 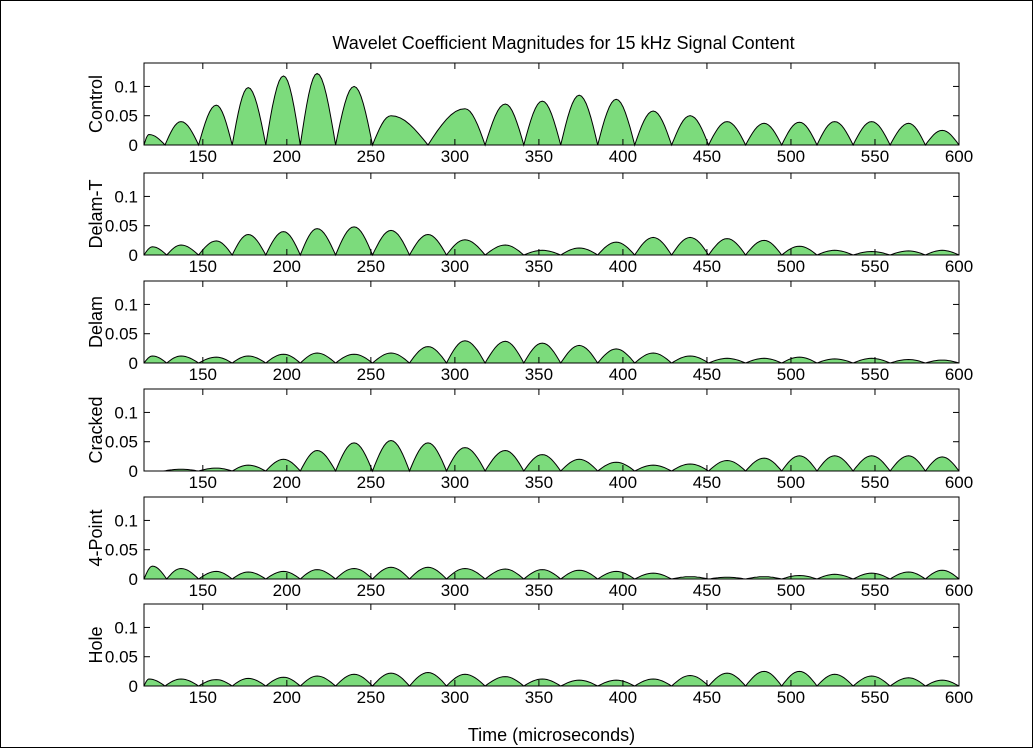 I want to click on y-axis-label: Delam-T, so click(x=96, y=213).